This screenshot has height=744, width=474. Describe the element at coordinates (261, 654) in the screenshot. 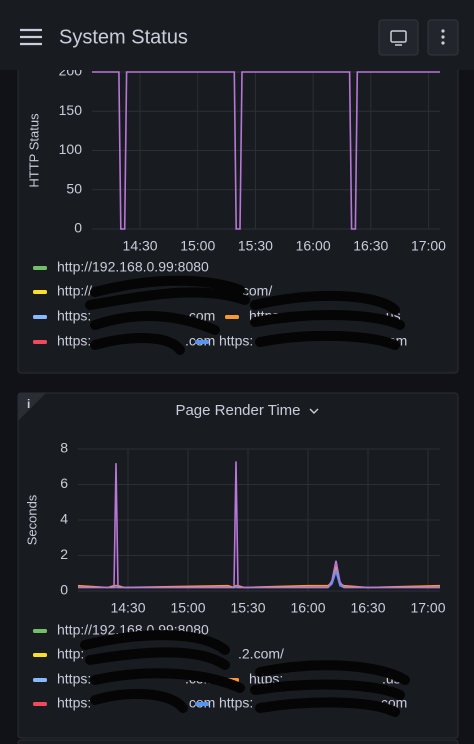

I see `legend-label-tail: .2.com/` at that location.